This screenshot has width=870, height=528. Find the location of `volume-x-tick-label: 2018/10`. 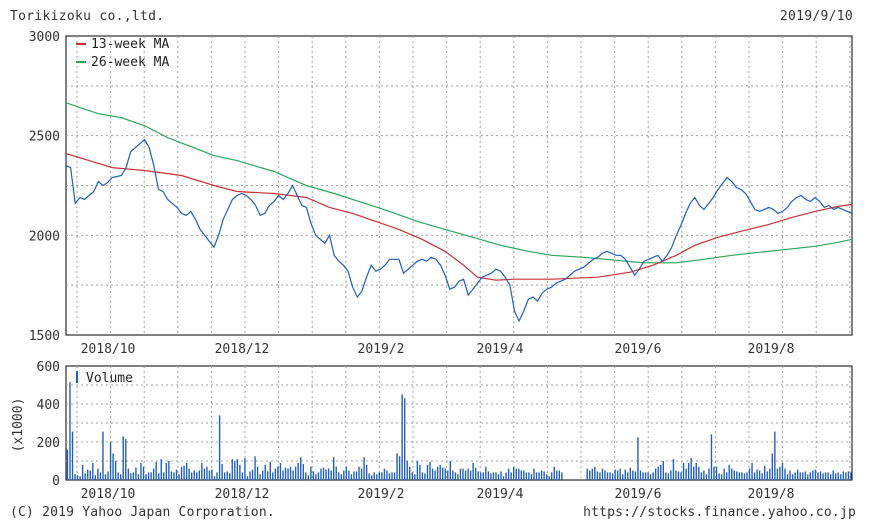

volume-x-tick-label: 2018/10 is located at coordinates (108, 494).